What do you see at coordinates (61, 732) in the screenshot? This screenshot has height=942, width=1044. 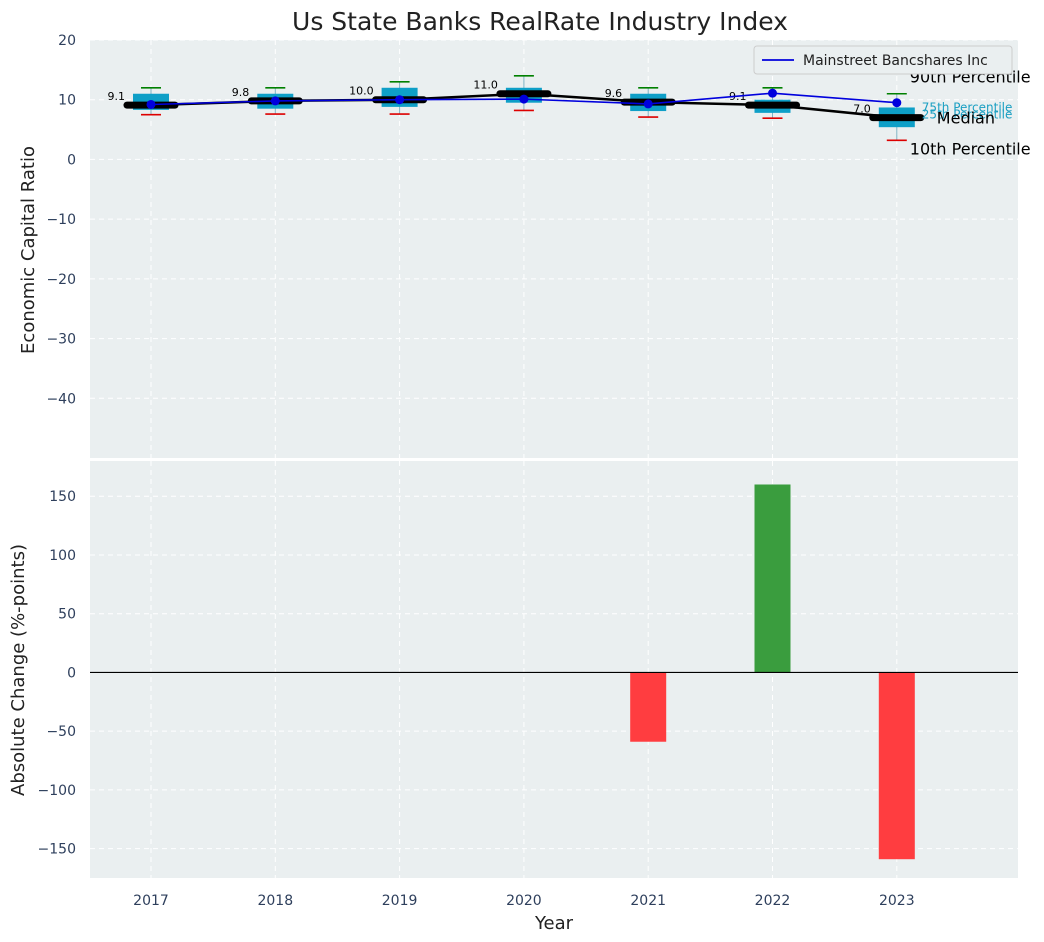 I see `bottom-y-tick-label: −50` at bounding box center [61, 732].